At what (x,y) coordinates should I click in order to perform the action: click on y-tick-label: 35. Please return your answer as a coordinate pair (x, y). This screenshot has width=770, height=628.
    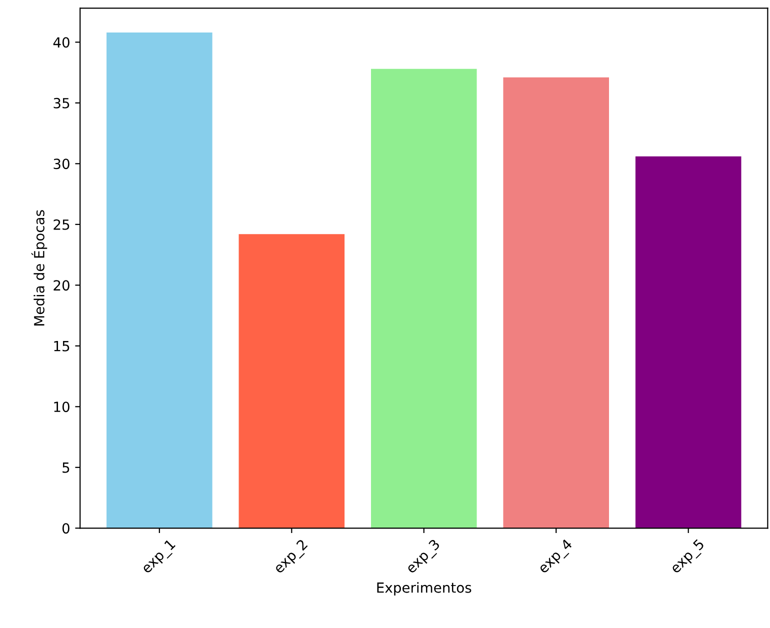
    Looking at the image, I should click on (62, 103).